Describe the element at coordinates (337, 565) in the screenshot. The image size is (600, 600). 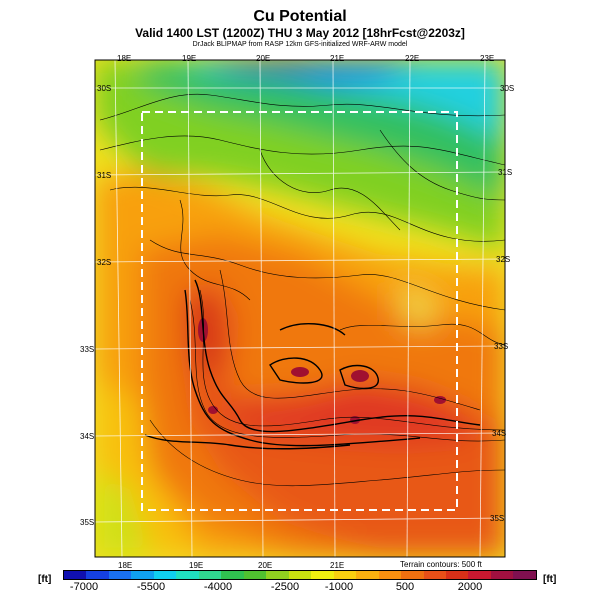
I see `bottom-lon-label: 21E` at that location.